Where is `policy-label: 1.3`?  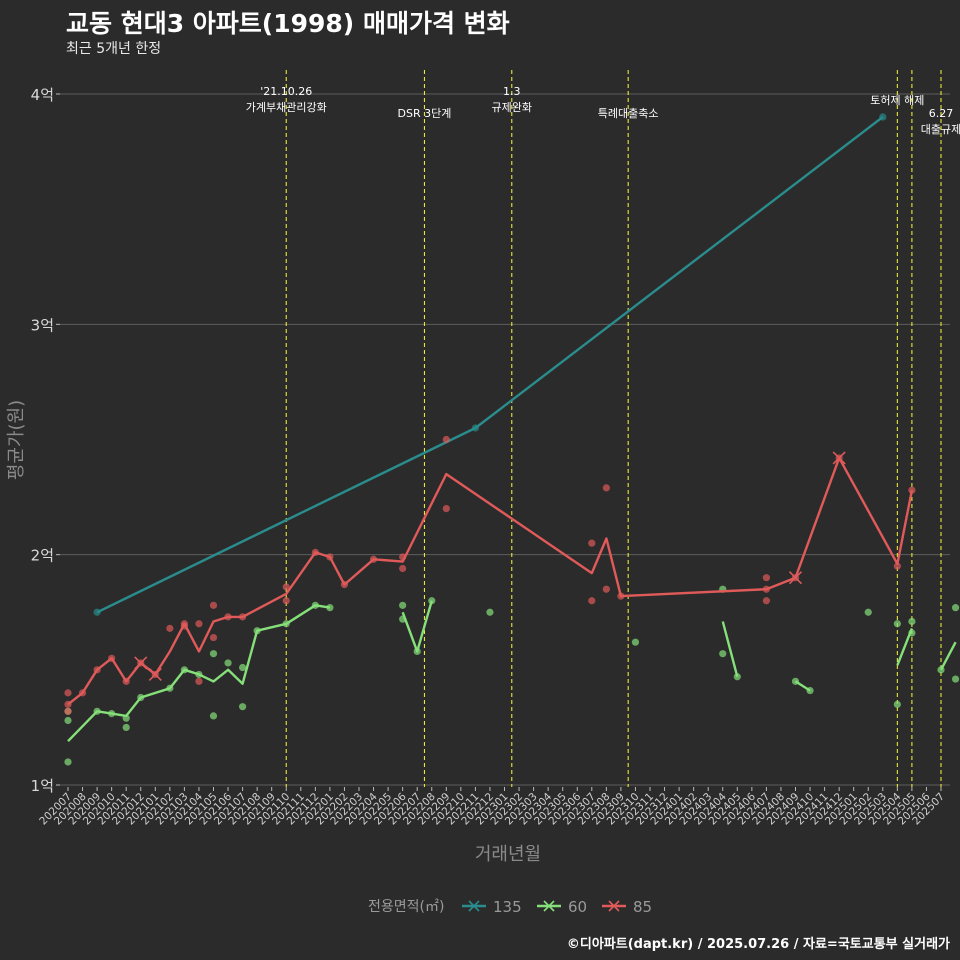 policy-label: 1.3 is located at coordinates (512, 91).